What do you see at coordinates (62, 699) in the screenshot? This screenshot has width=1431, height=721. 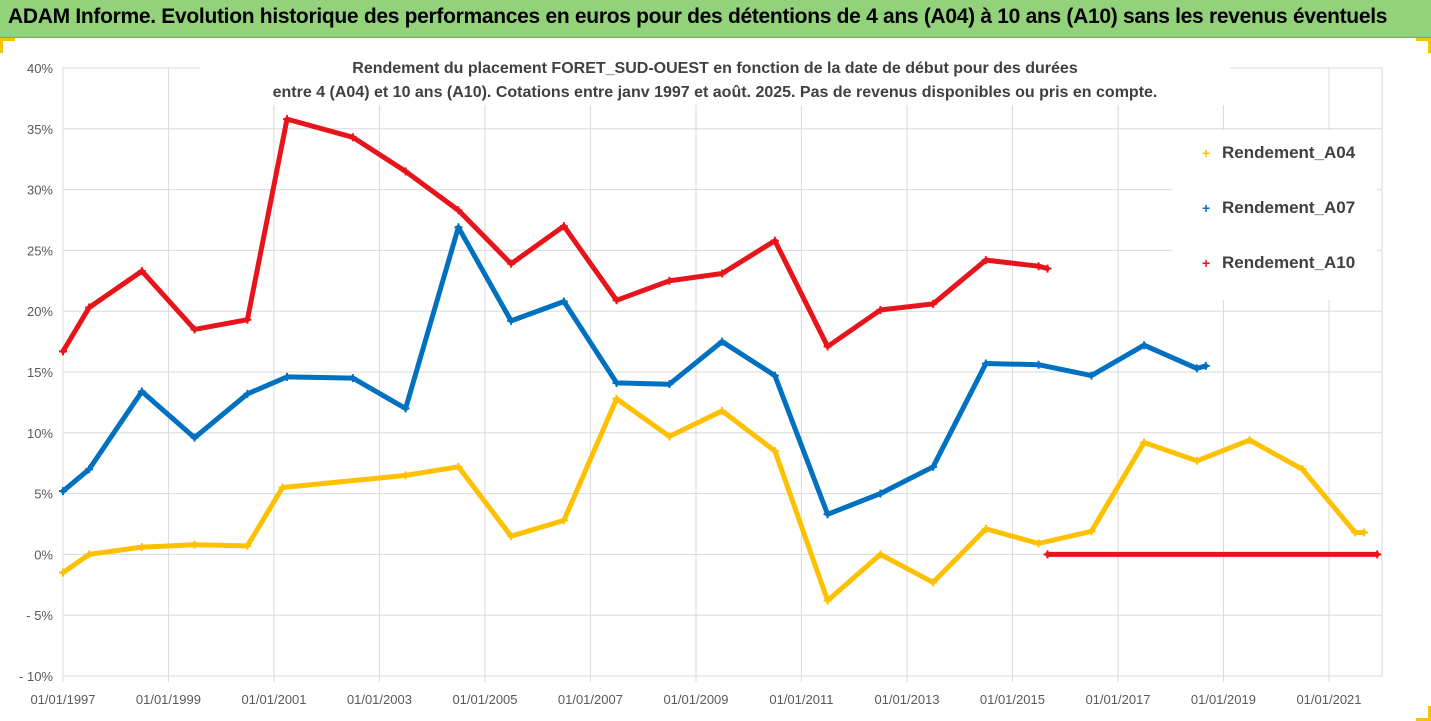 I see `x-tick-label: 01/01/1997` at bounding box center [62, 699].